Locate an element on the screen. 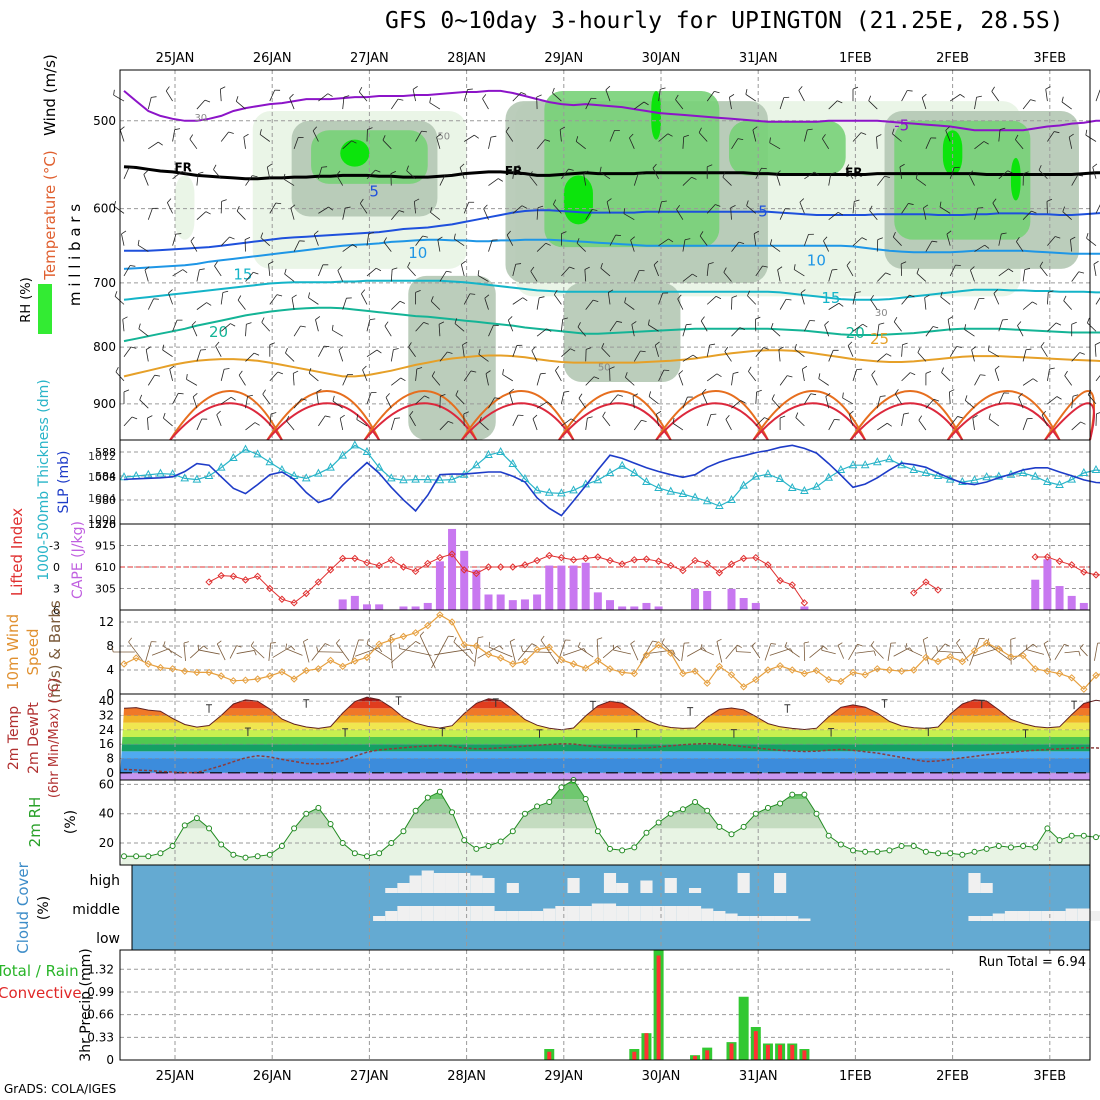  temp-line is located at coordinates (611, 713).